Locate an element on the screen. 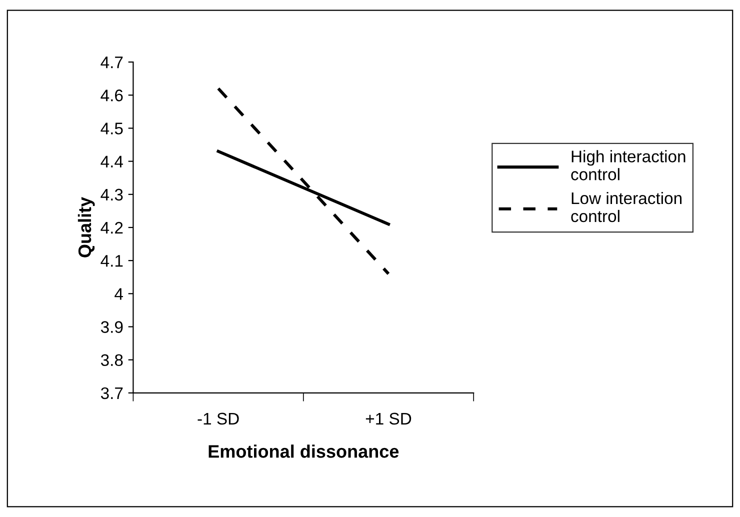 This screenshot has width=740, height=517. y-tick-label: 4.1 is located at coordinates (111, 261).